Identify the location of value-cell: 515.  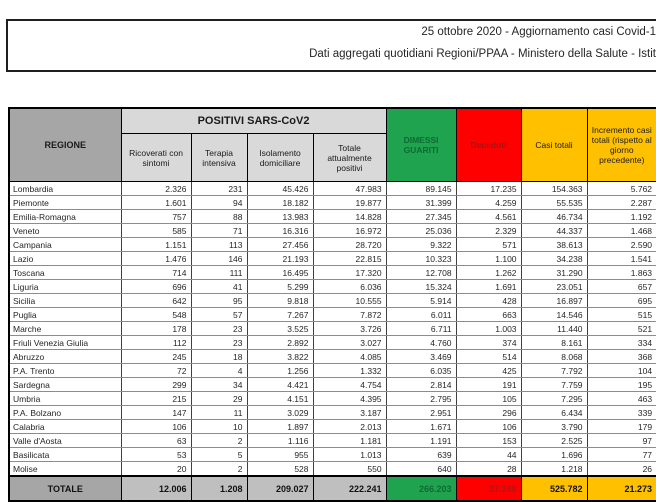
(621, 314).